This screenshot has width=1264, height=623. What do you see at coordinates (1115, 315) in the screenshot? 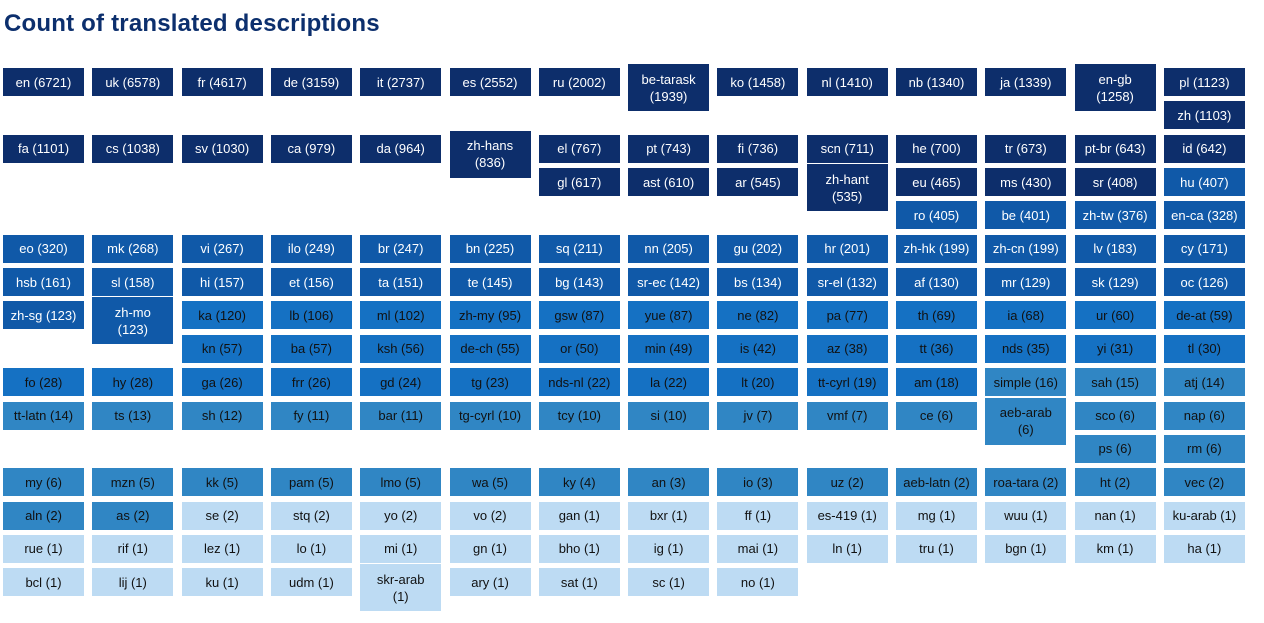
I see `cell-ur: ur (60)` at bounding box center [1115, 315].